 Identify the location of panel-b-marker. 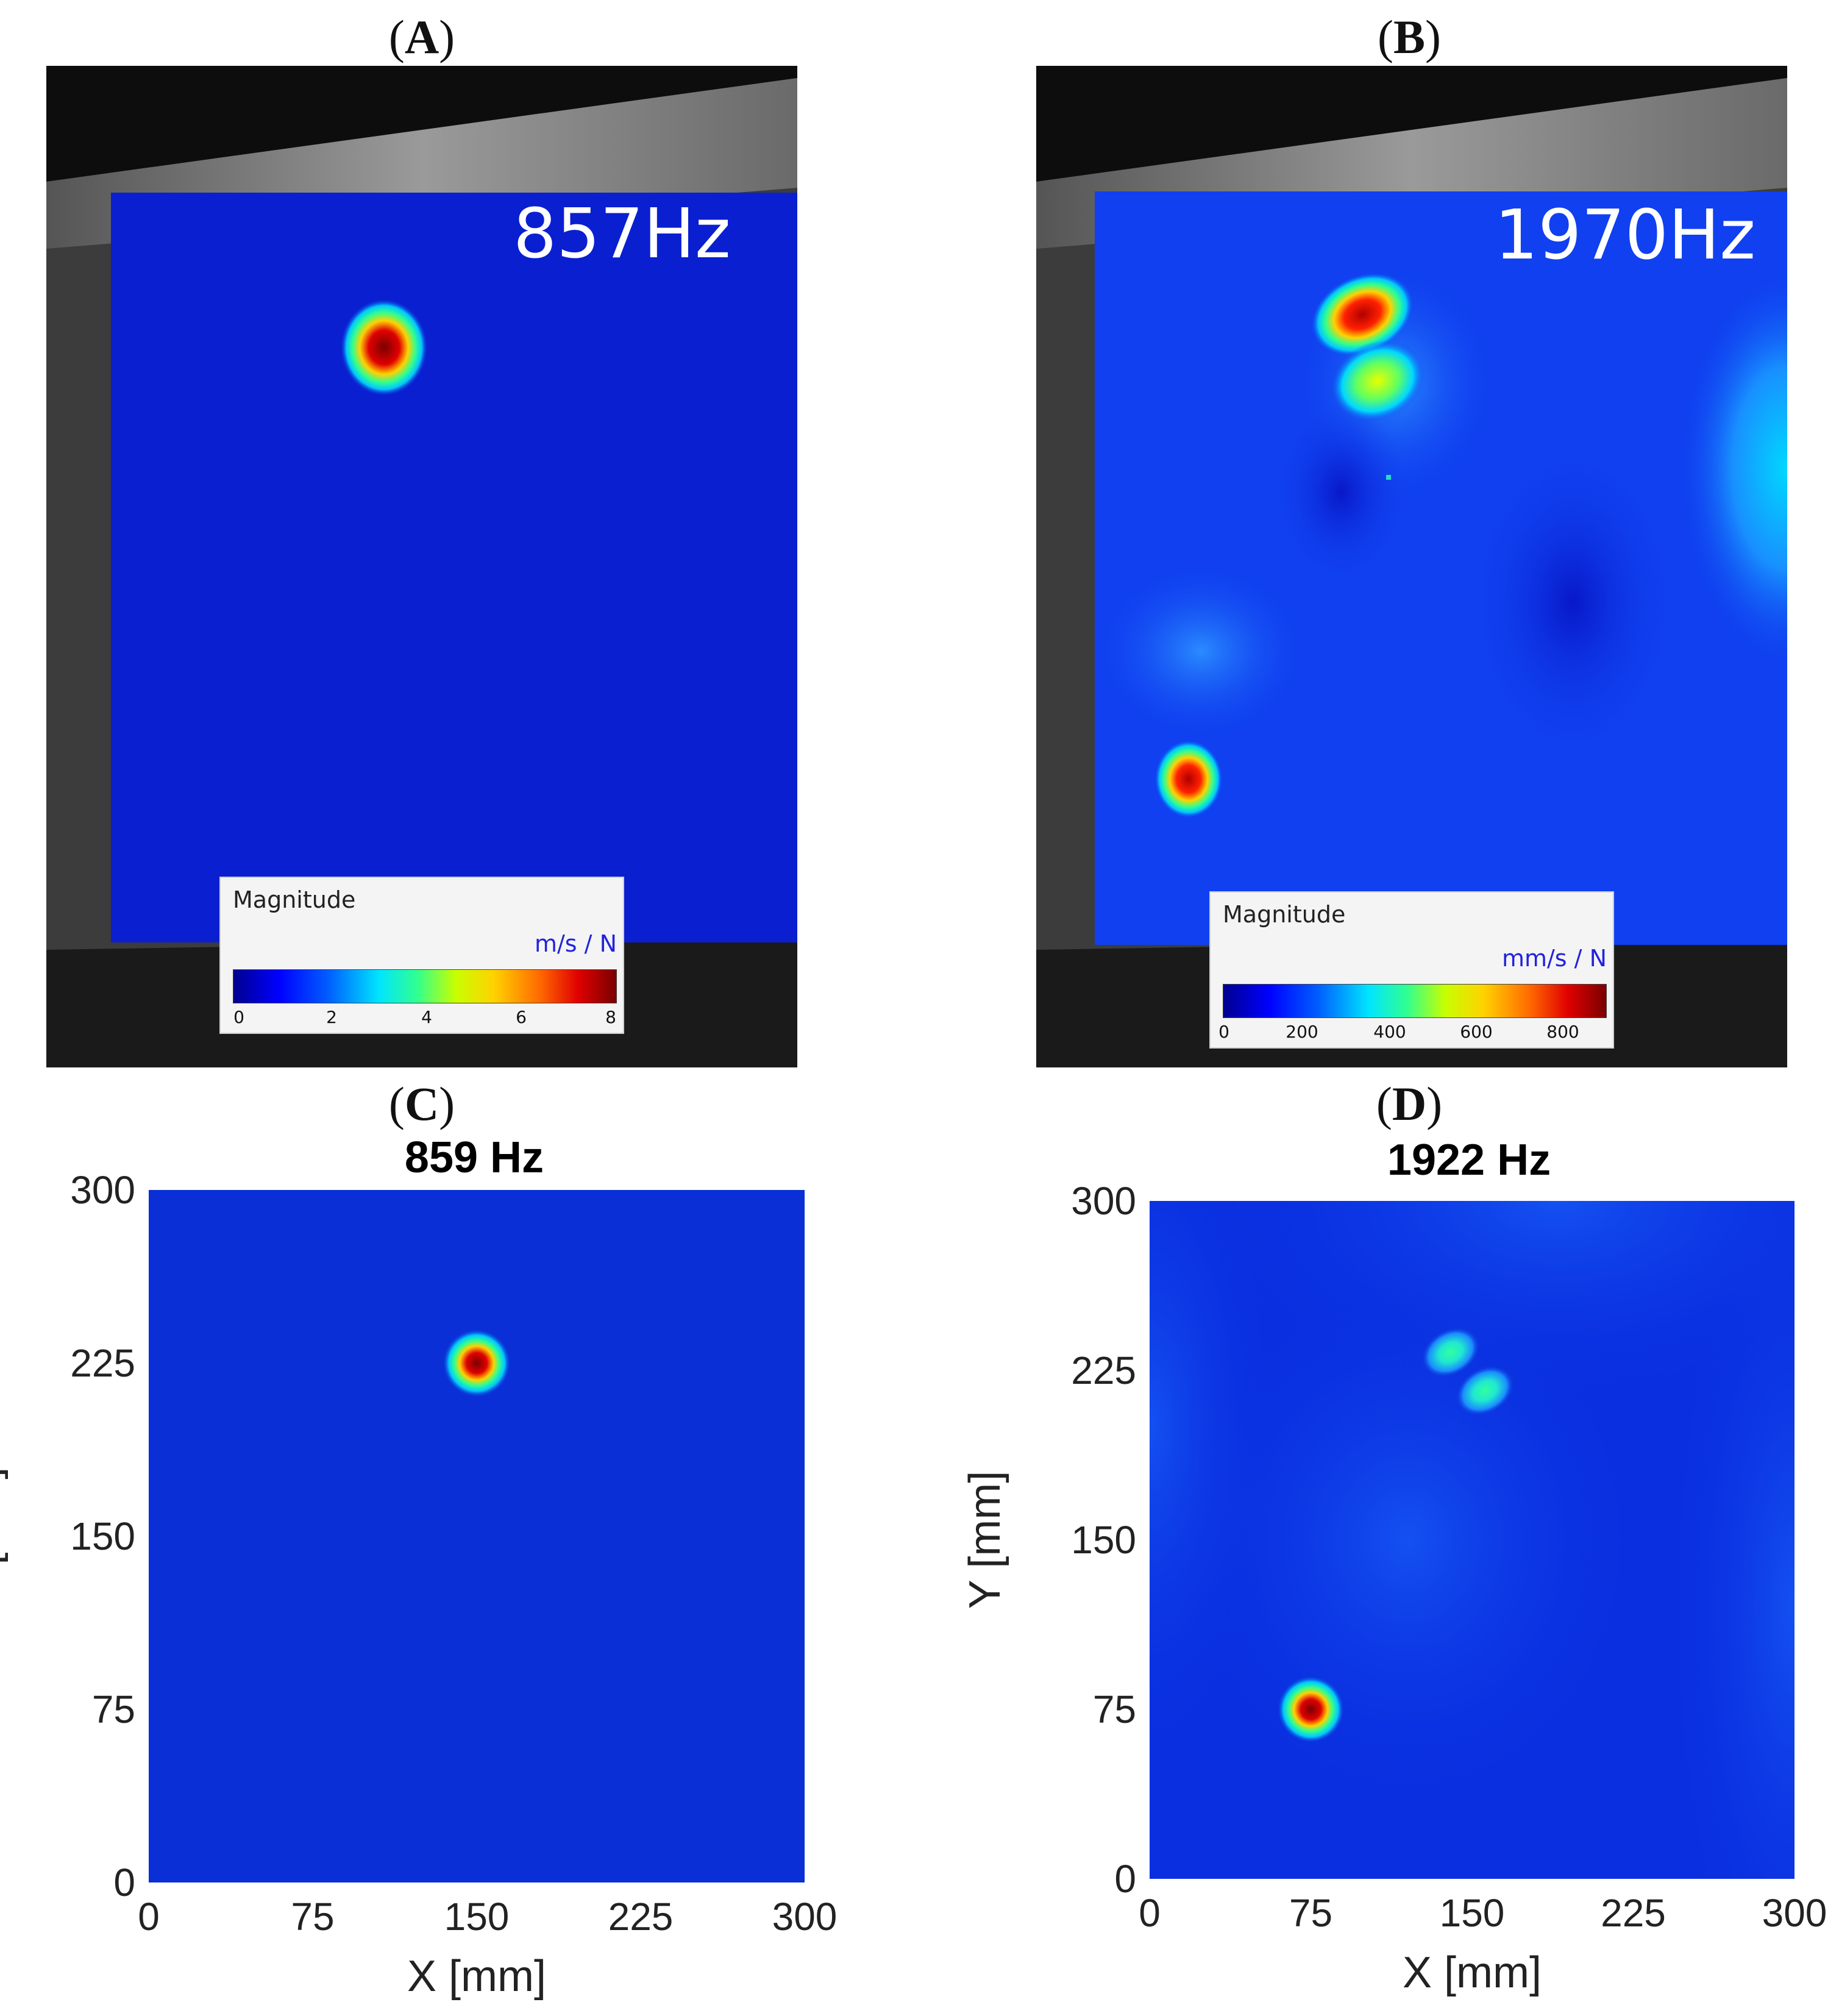
(1388, 477).